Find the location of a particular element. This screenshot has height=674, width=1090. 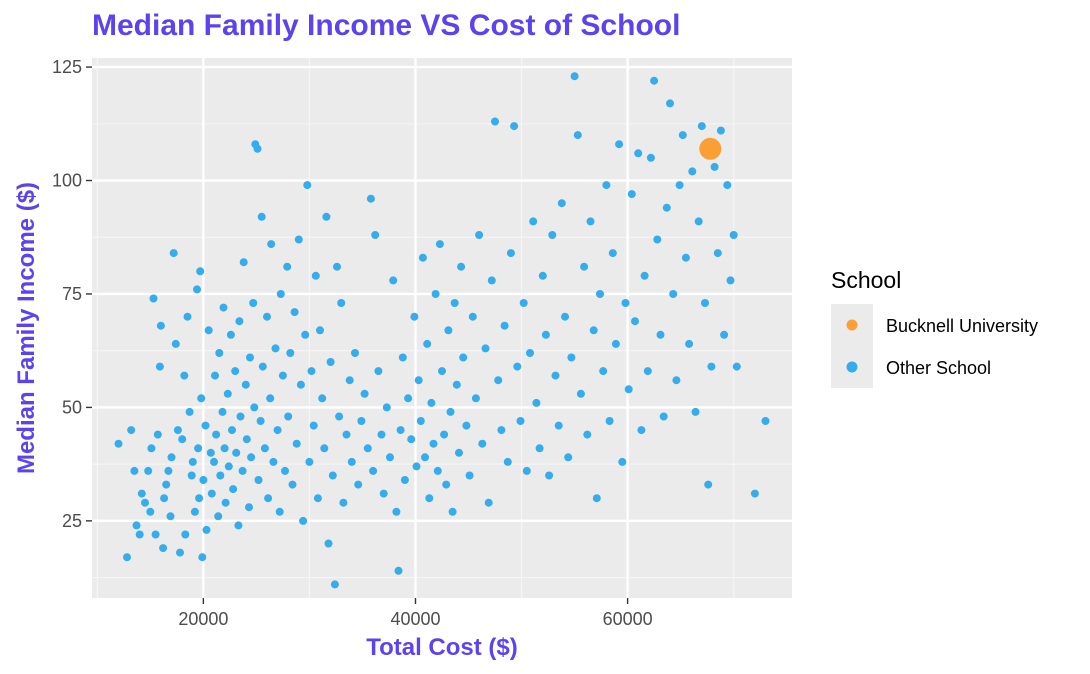

y-tick-label: 125 is located at coordinates (67, 67).